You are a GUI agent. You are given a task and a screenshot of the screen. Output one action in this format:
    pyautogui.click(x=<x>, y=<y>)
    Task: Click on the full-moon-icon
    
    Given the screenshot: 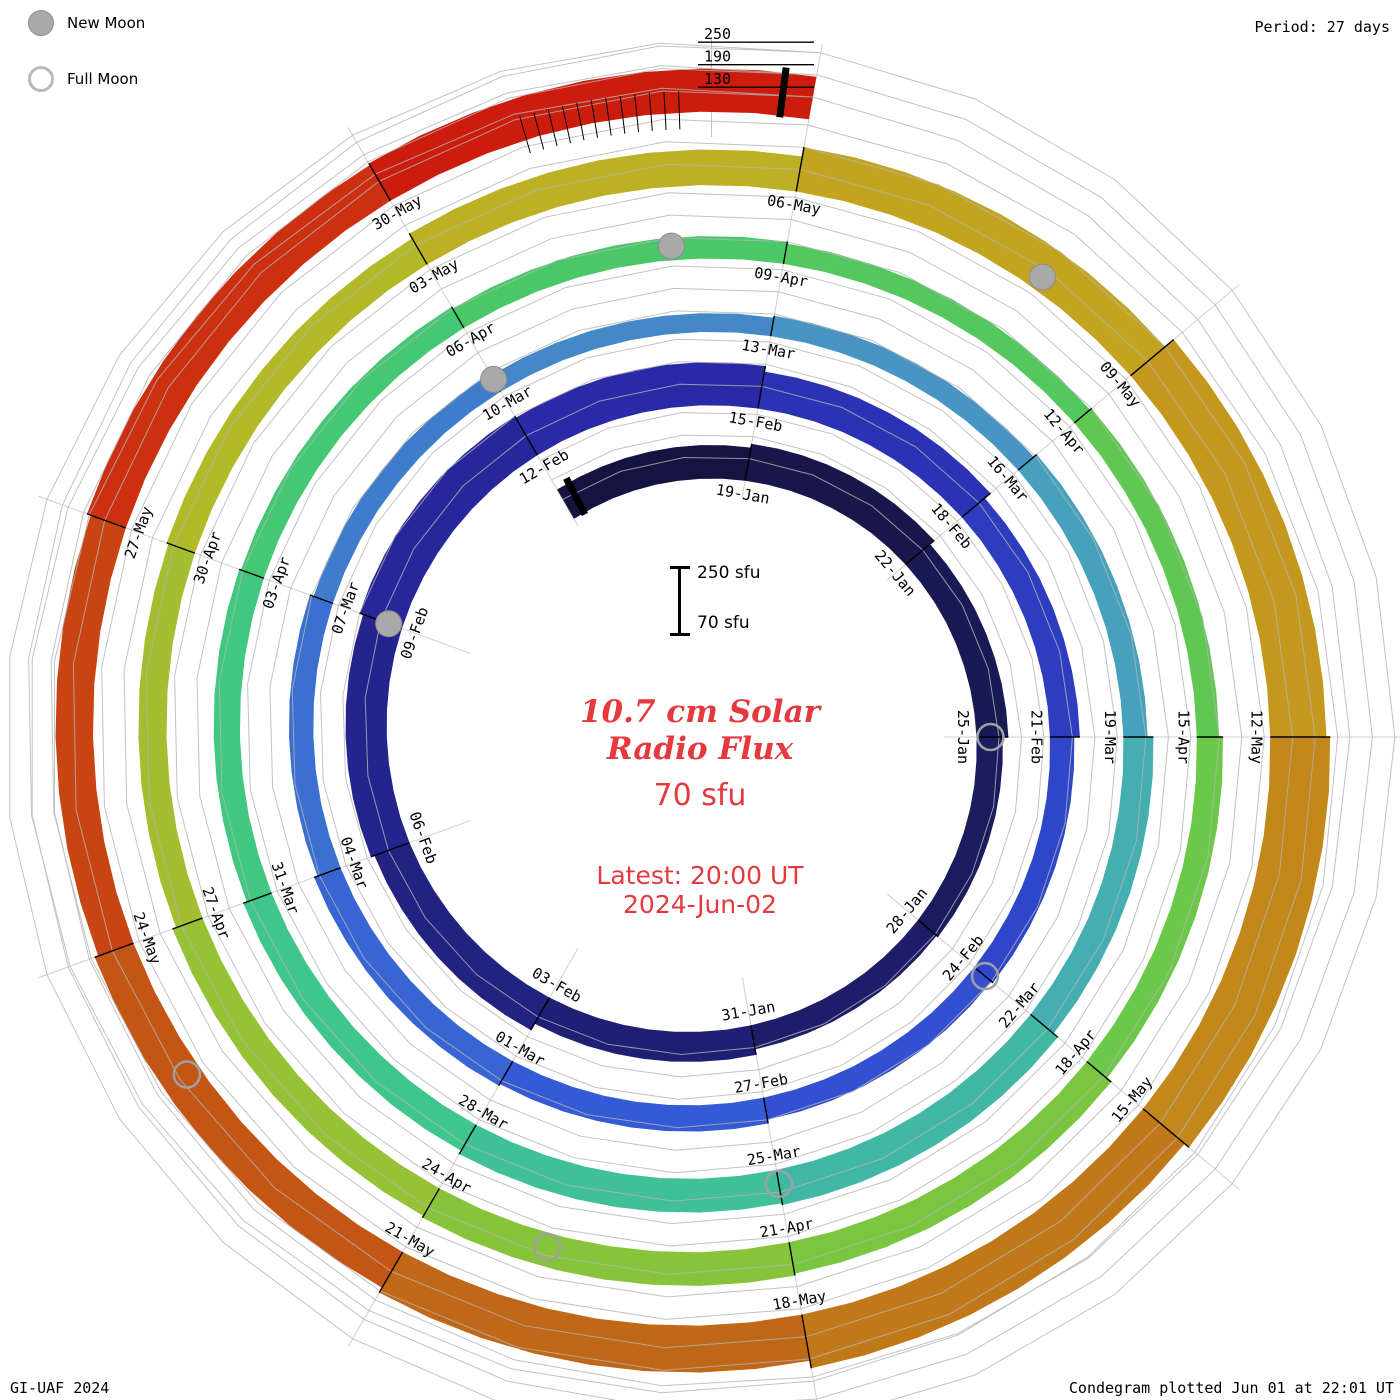 What is the action you would take?
    pyautogui.click(x=41, y=79)
    